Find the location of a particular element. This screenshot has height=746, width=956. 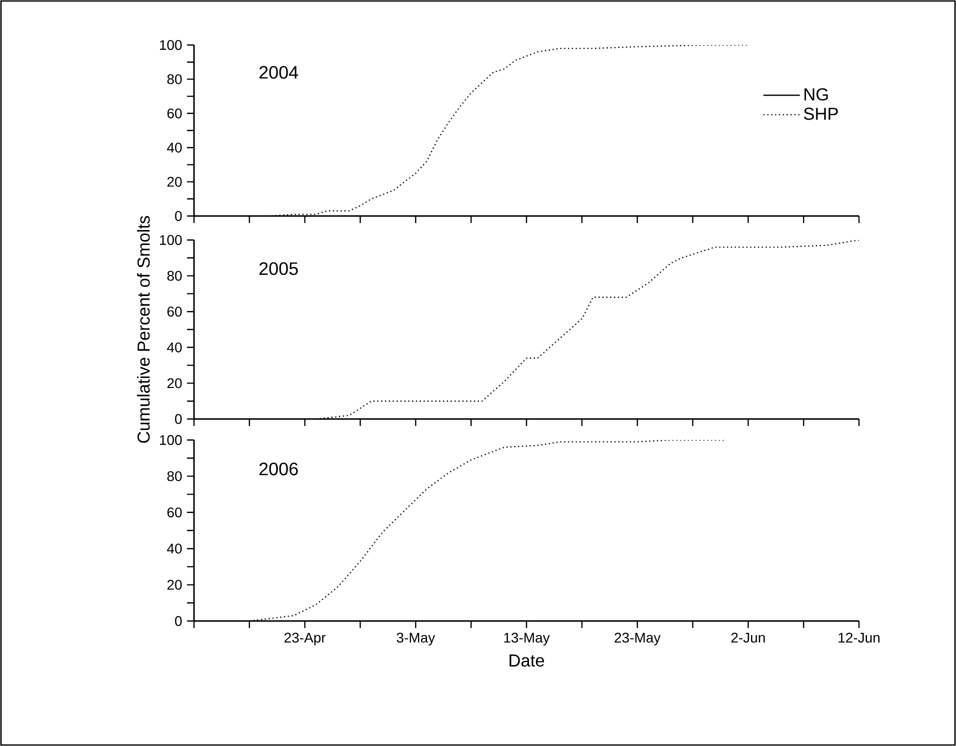

annotation: 2005 is located at coordinates (278, 269).